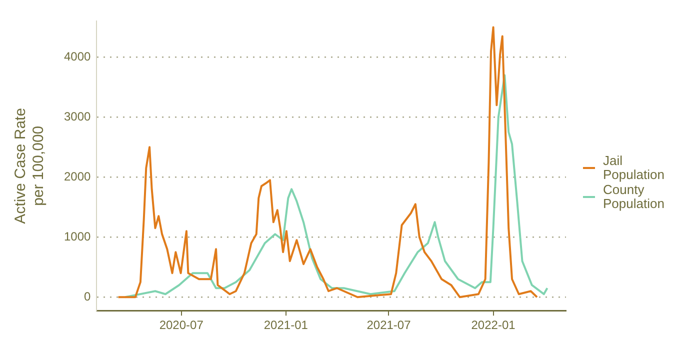  What do you see at coordinates (88, 296) in the screenshot?
I see `y-tick-label: 0` at bounding box center [88, 296].